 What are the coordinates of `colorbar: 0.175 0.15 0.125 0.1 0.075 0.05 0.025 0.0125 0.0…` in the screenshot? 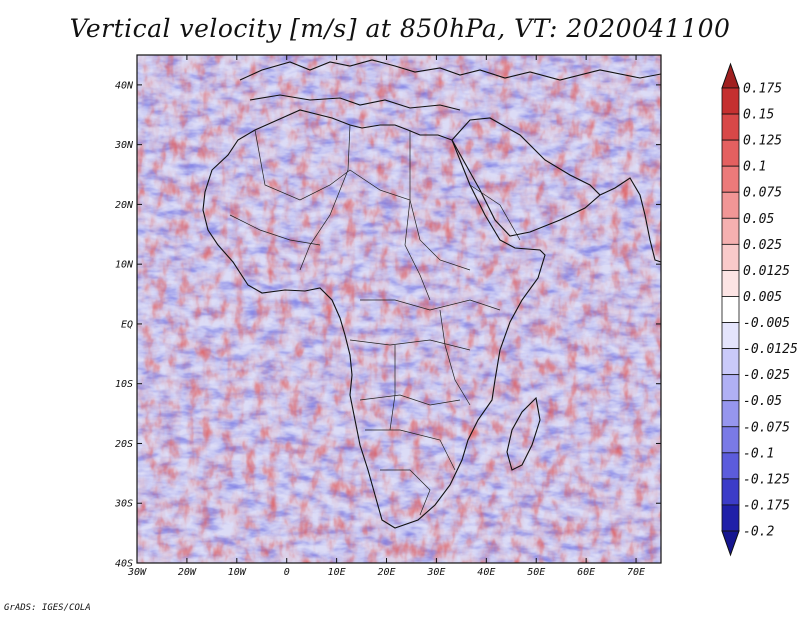 It's located at (759, 309).